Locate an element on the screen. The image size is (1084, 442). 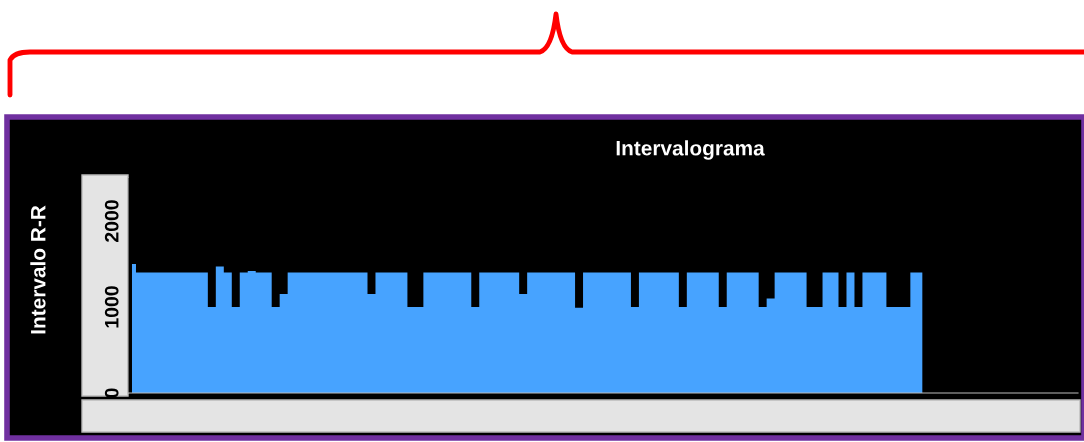
chart-title: Intervalograma is located at coordinates (690, 150).